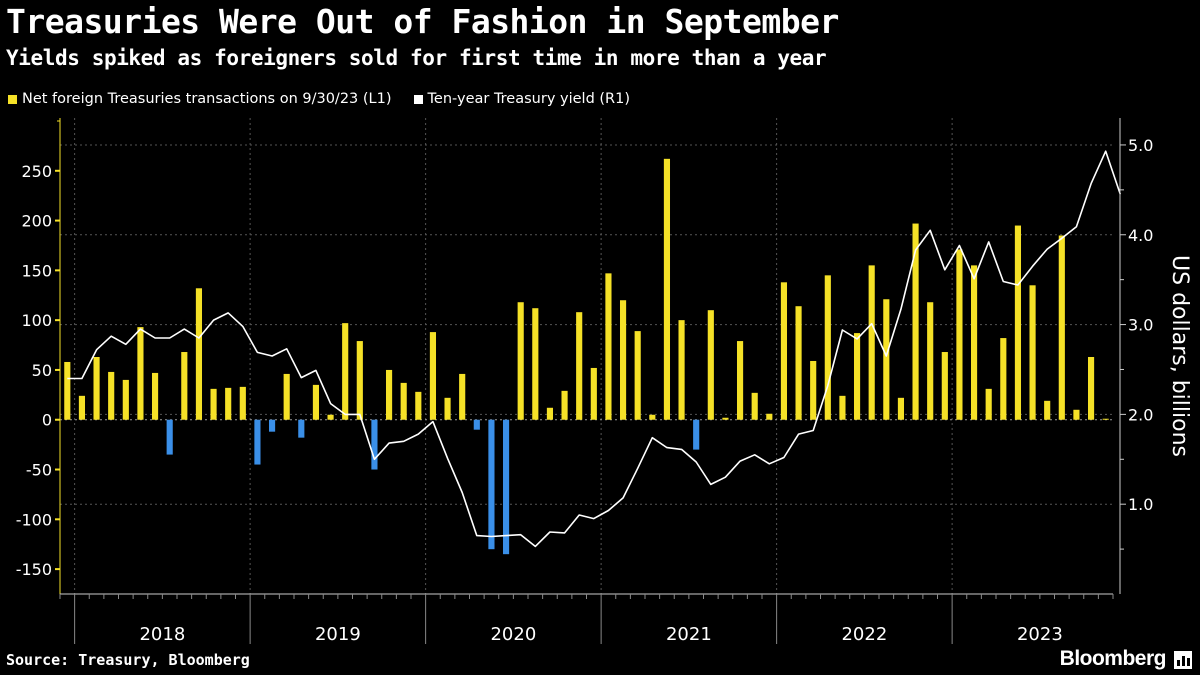 This screenshot has width=1200, height=675. I want to click on x-tick-label: 2023, so click(1040, 634).